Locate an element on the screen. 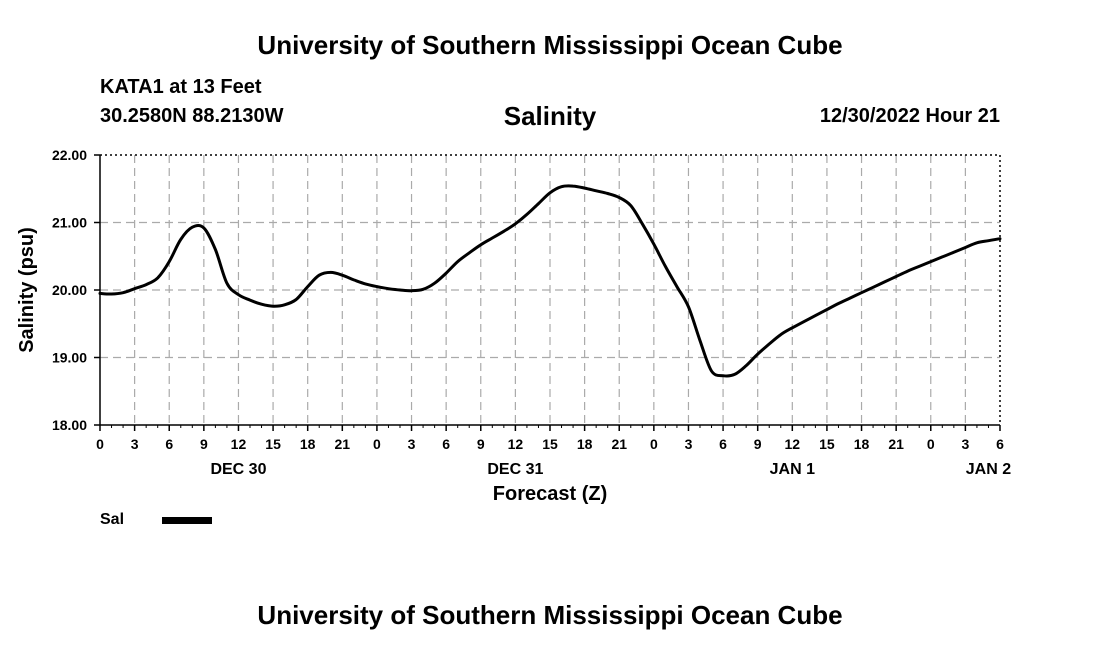 This screenshot has height=650, width=1100. date-label: DEC 31 is located at coordinates (515, 469).